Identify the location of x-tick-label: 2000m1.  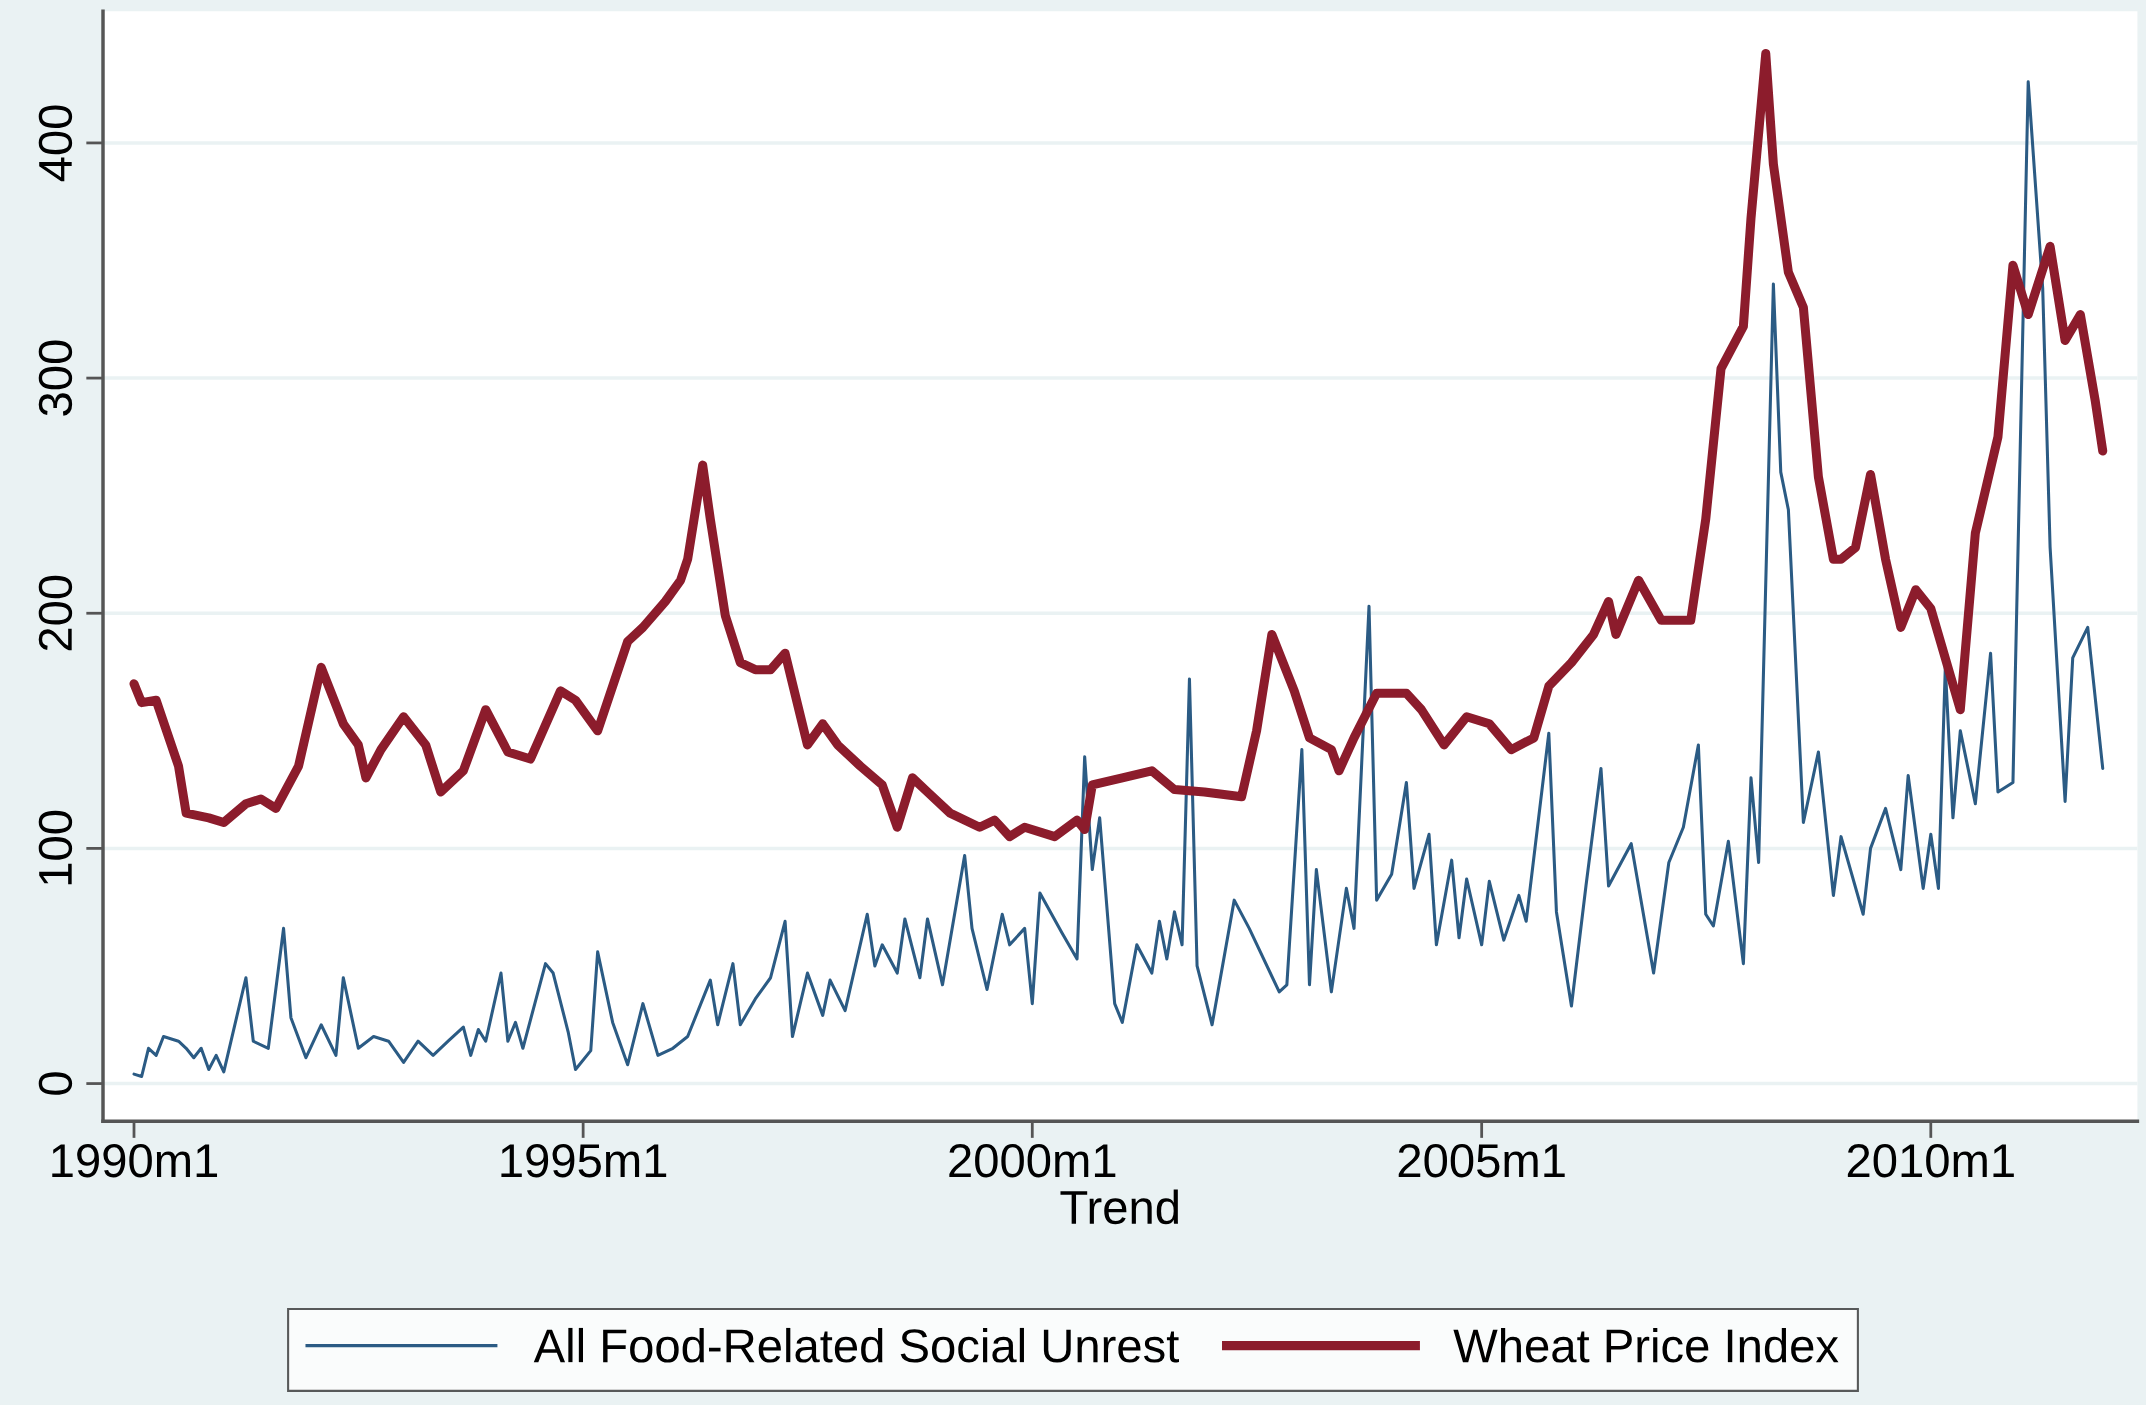
(1032, 1160).